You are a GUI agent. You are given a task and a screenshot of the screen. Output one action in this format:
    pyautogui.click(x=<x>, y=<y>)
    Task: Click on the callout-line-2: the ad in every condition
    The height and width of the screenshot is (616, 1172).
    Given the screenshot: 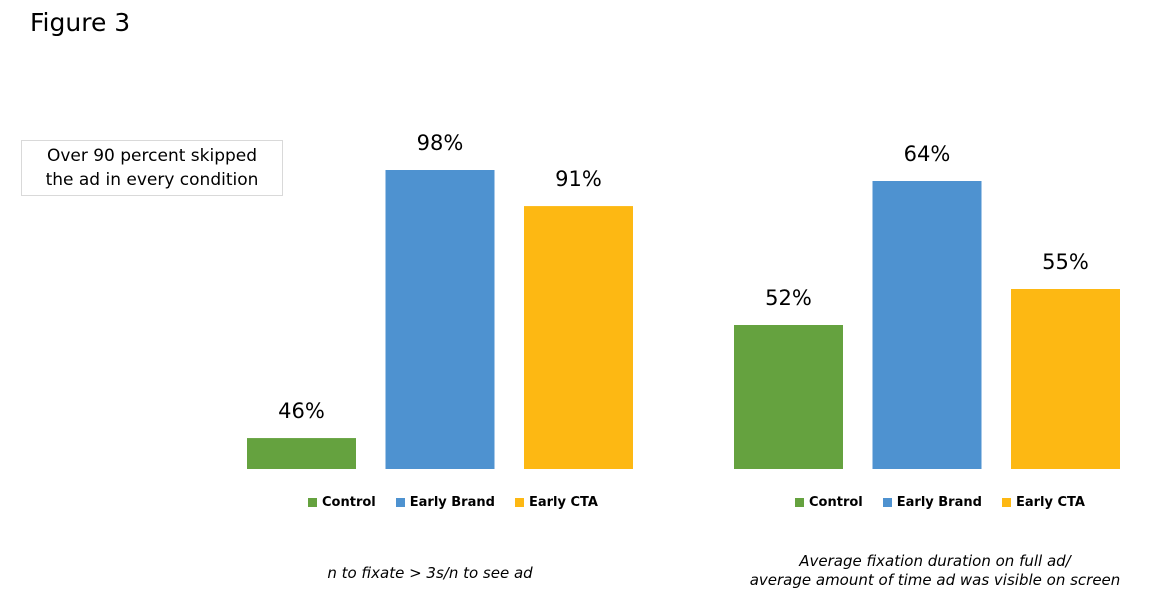 What is the action you would take?
    pyautogui.click(x=152, y=180)
    